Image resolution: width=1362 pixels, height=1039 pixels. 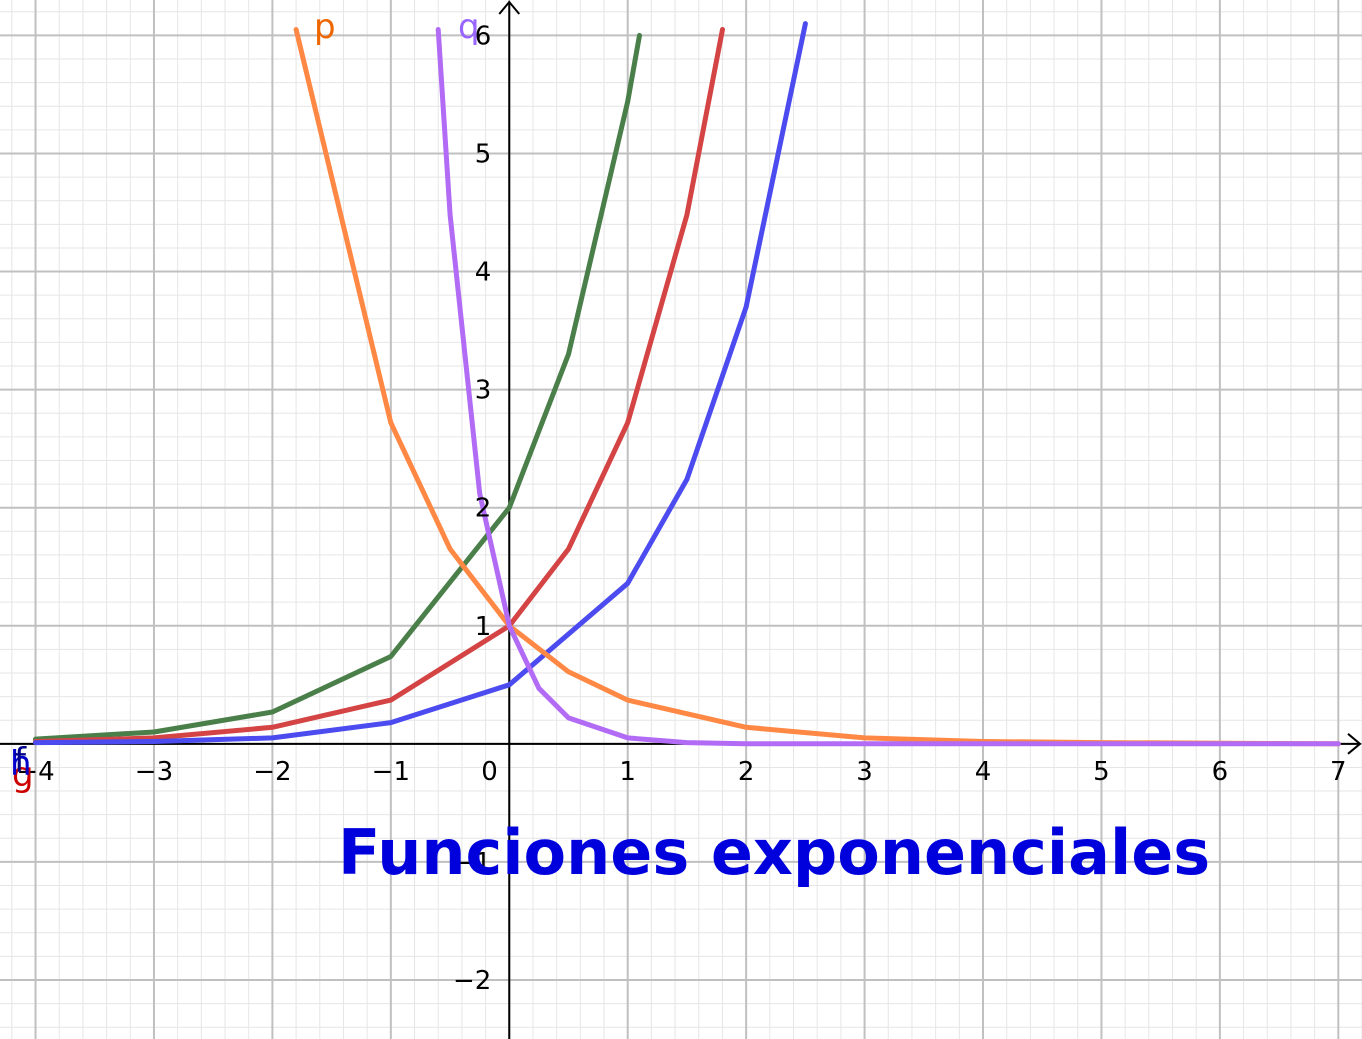 I want to click on x-tick-label: 3, so click(x=864, y=772).